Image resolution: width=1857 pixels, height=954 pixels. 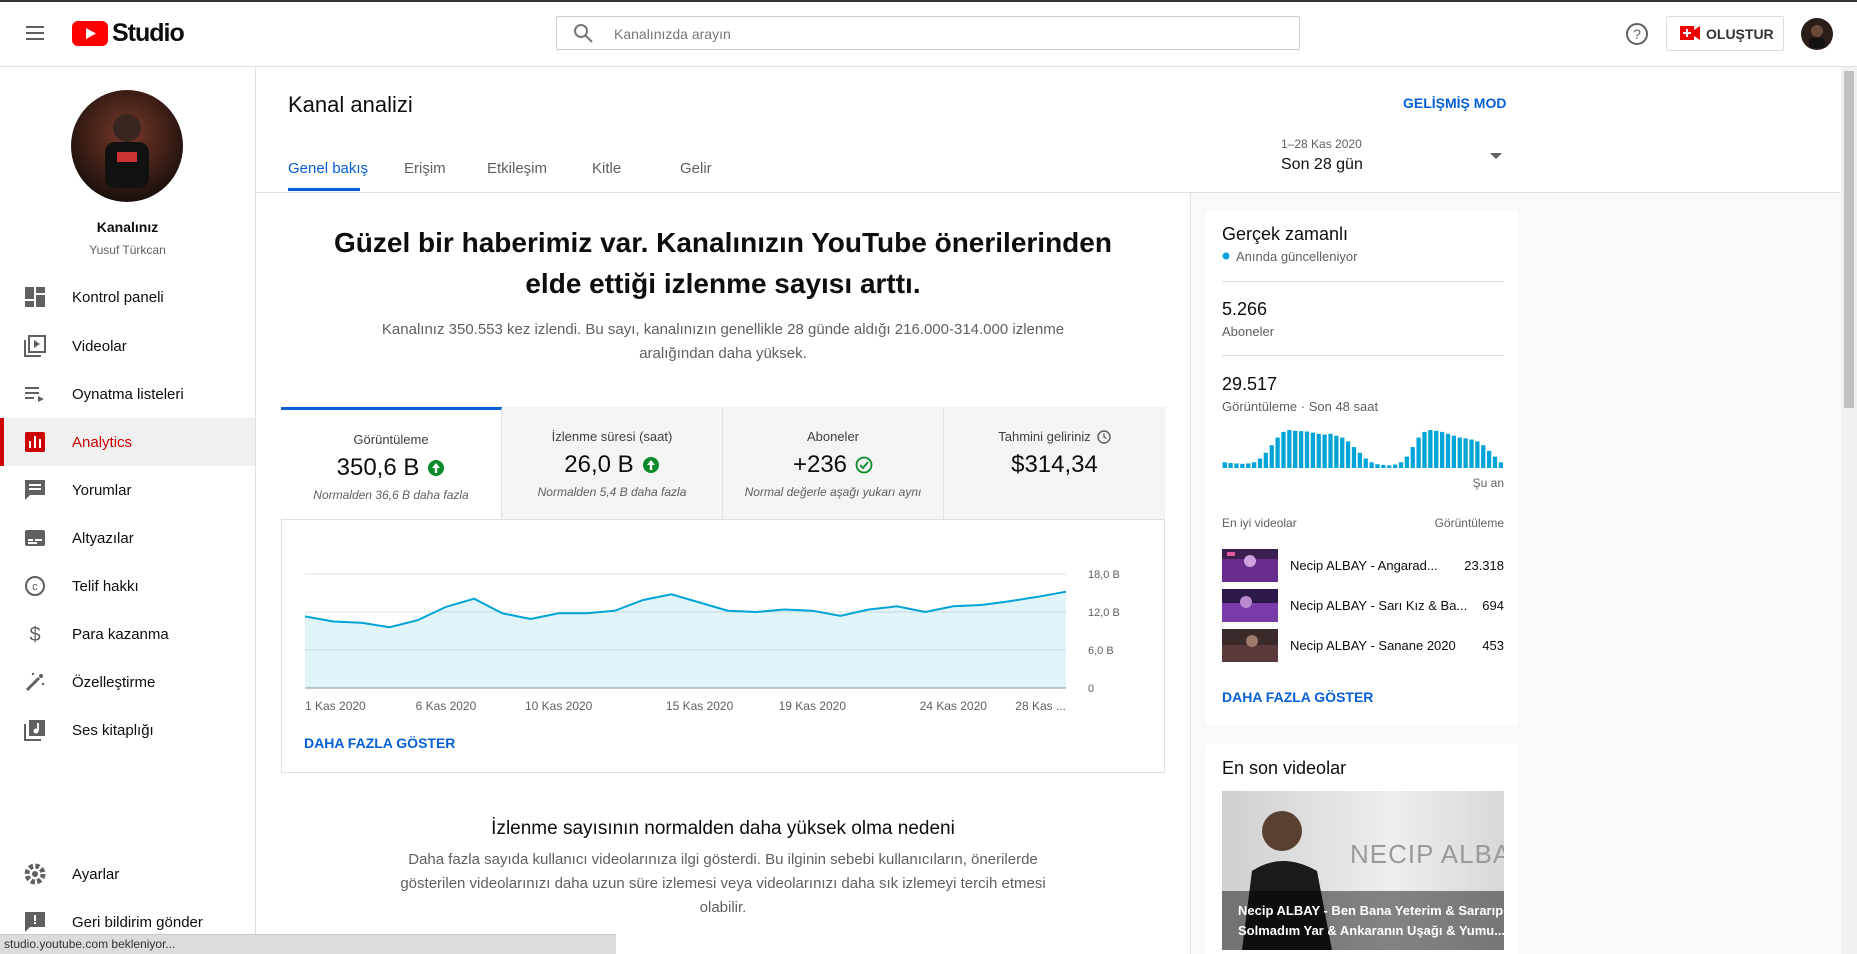 I want to click on help-button: ?, so click(x=1637, y=34).